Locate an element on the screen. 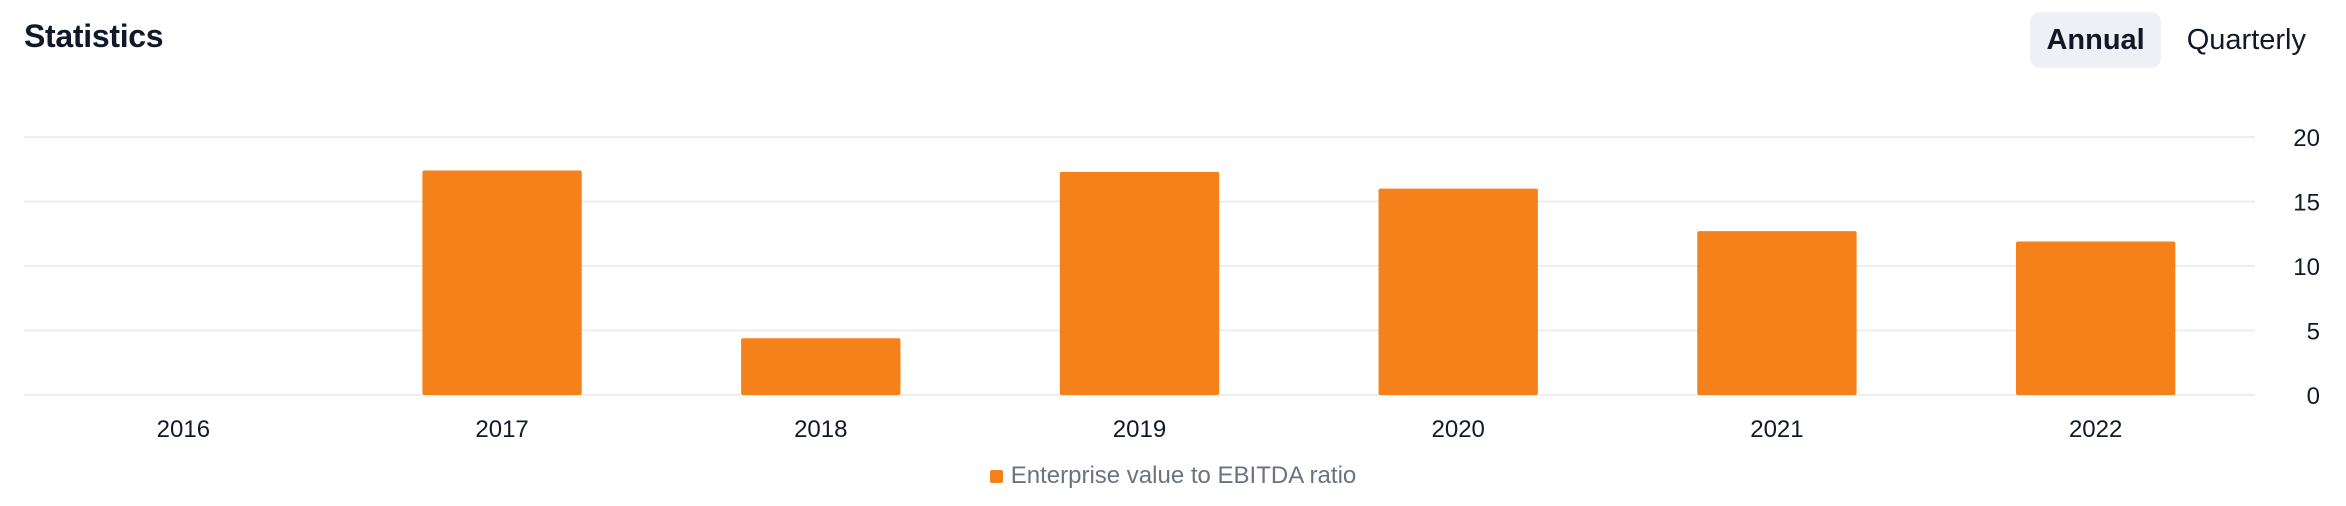  y-tick-label: 5 is located at coordinates (2313, 332).